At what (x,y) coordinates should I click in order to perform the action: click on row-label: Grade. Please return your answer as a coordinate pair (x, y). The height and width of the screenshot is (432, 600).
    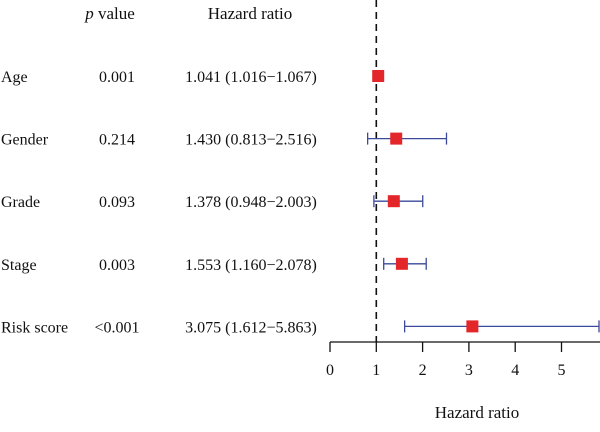
    Looking at the image, I should click on (20, 202).